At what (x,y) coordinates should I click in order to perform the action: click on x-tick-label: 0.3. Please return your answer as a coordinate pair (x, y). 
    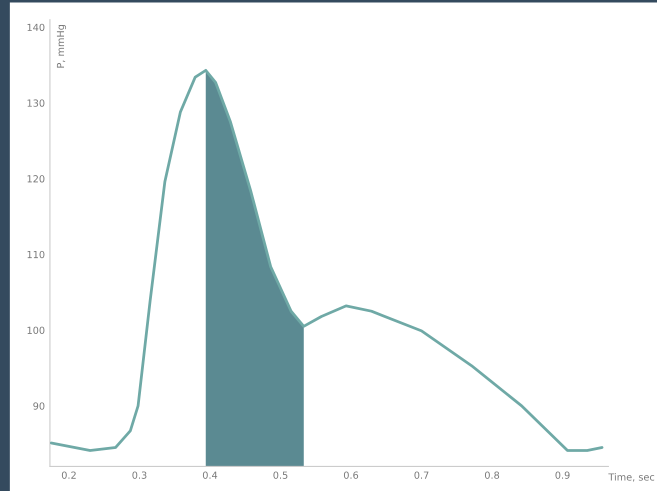
    Looking at the image, I should click on (139, 475).